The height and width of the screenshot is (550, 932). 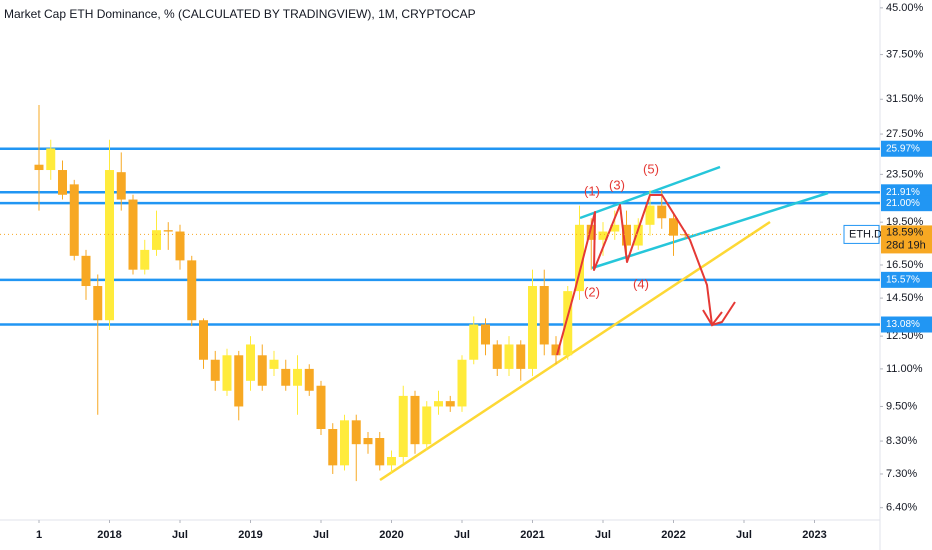 I want to click on y-tick-label: 9.50%, so click(x=901, y=406).